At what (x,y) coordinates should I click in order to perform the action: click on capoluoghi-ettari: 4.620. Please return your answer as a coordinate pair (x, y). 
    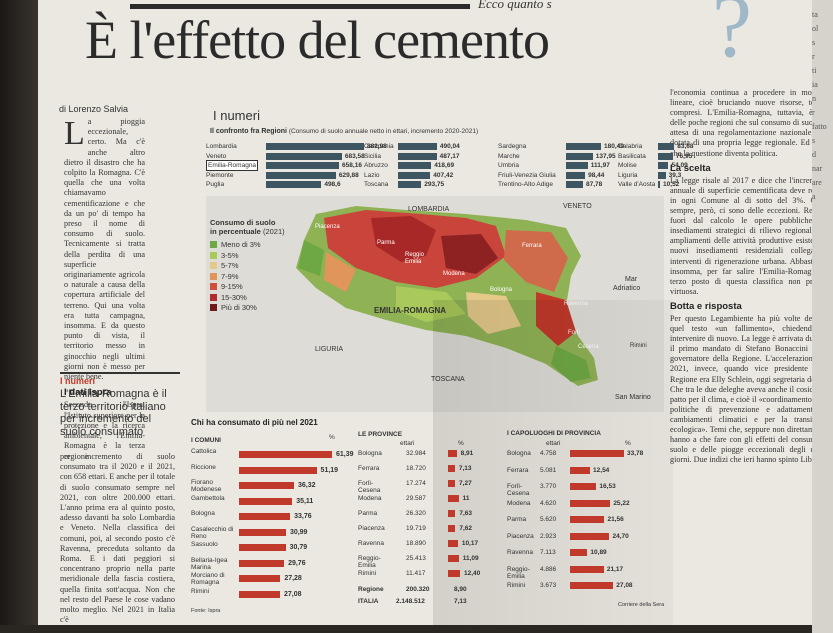
    Looking at the image, I should click on (548, 503).